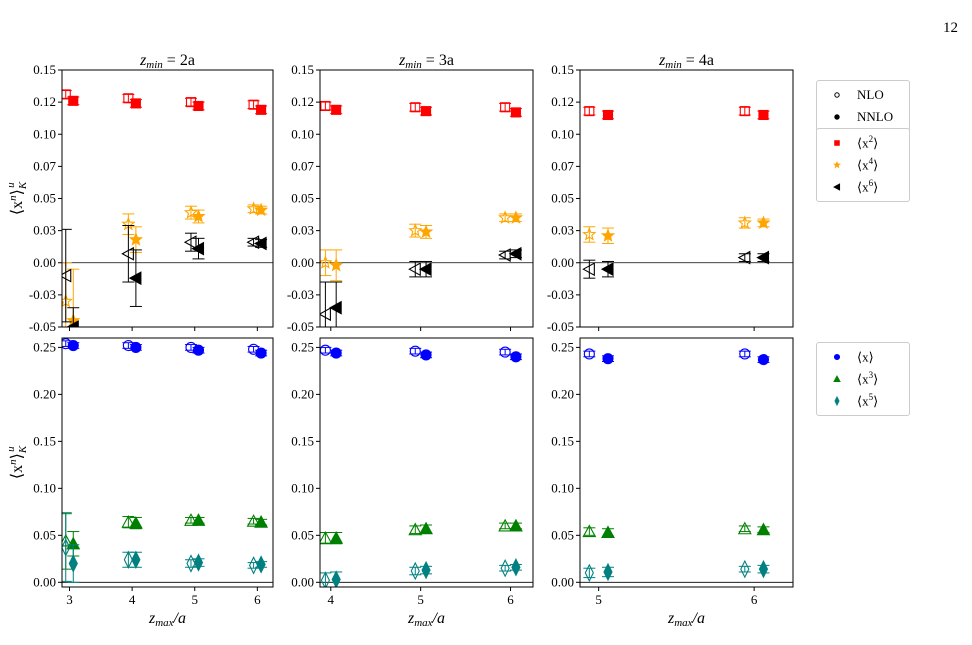 This screenshot has width=972, height=645. I want to click on legend-entry-x5: ⟨x5⟩, so click(864, 401).